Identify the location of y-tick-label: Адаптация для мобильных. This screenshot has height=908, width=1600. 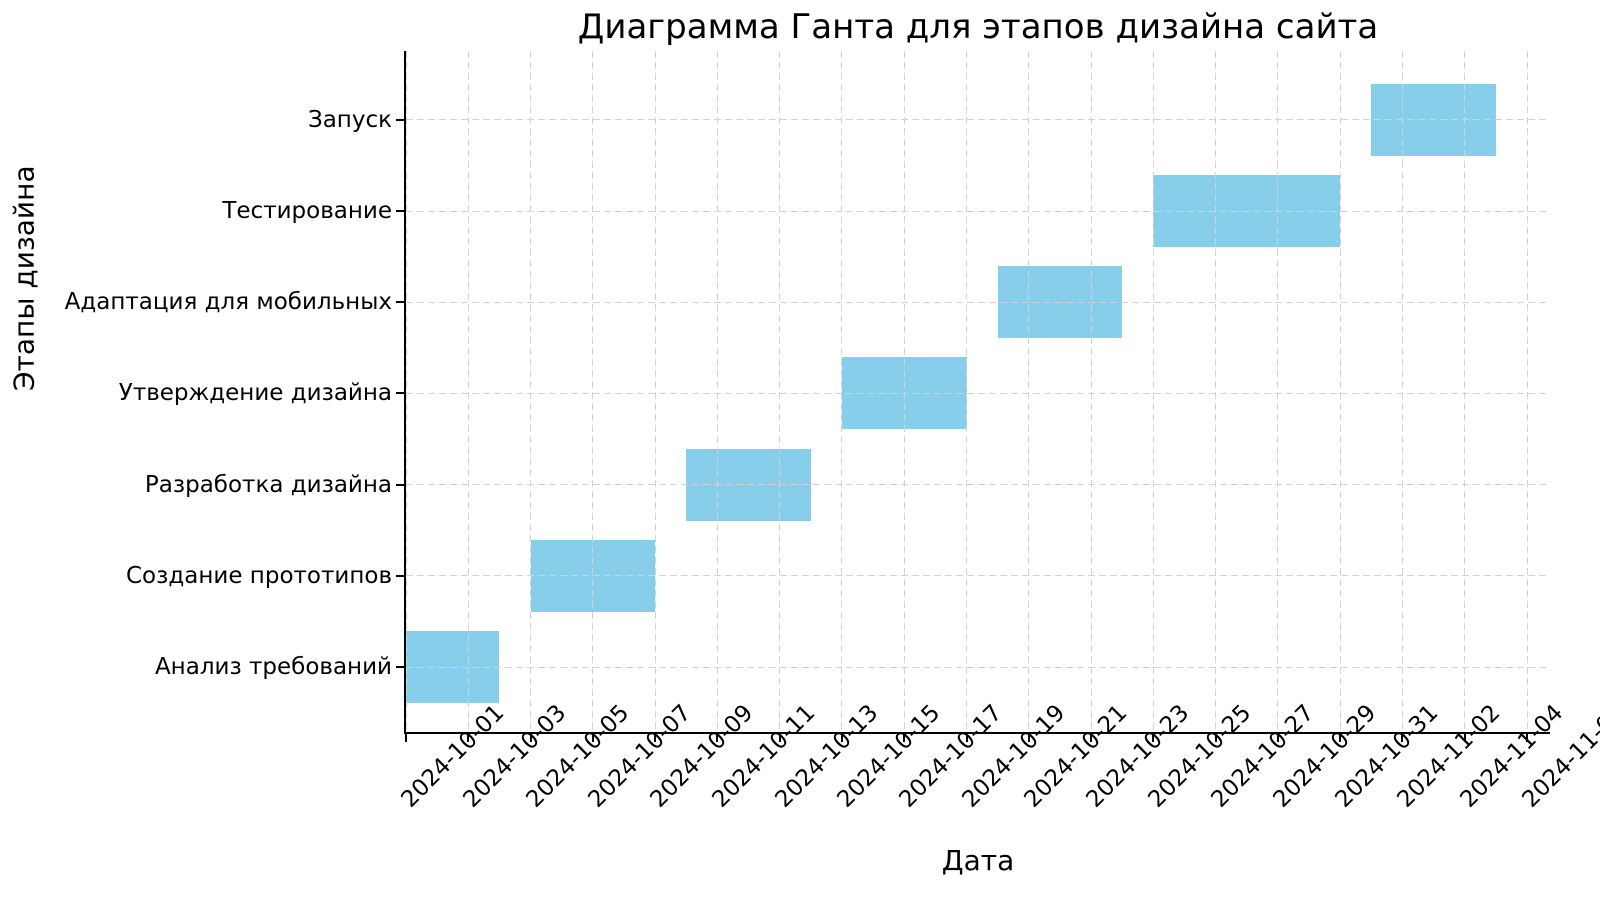
(228, 302).